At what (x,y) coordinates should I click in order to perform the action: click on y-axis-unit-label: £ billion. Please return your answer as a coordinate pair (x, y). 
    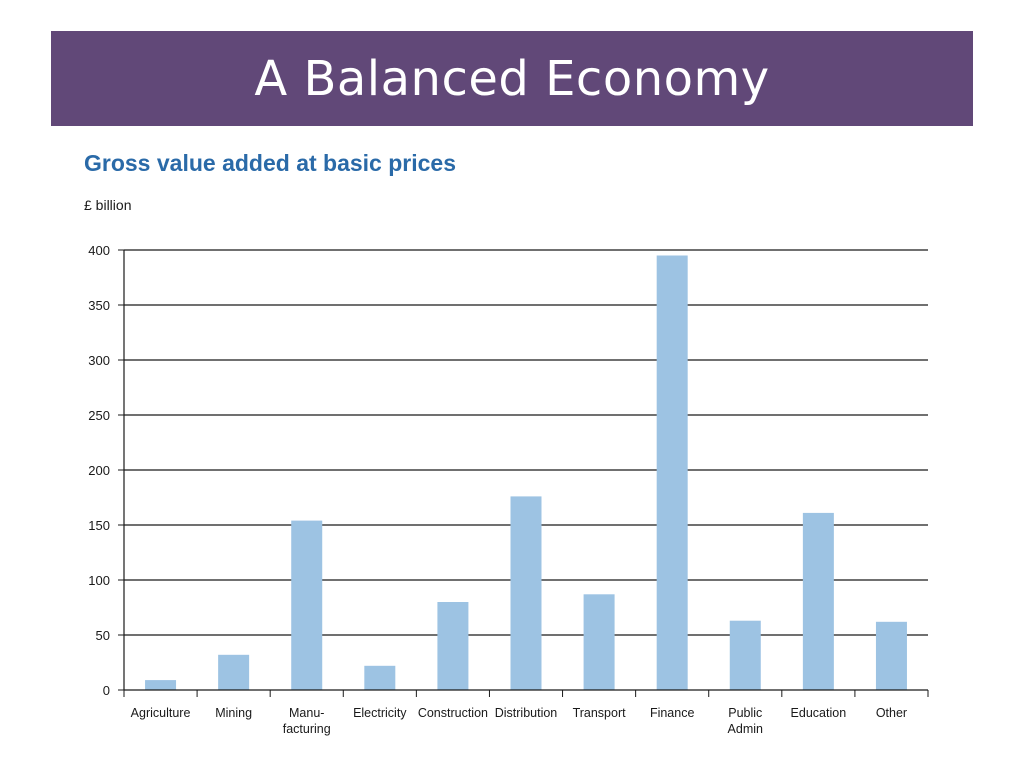
    Looking at the image, I should click on (108, 205).